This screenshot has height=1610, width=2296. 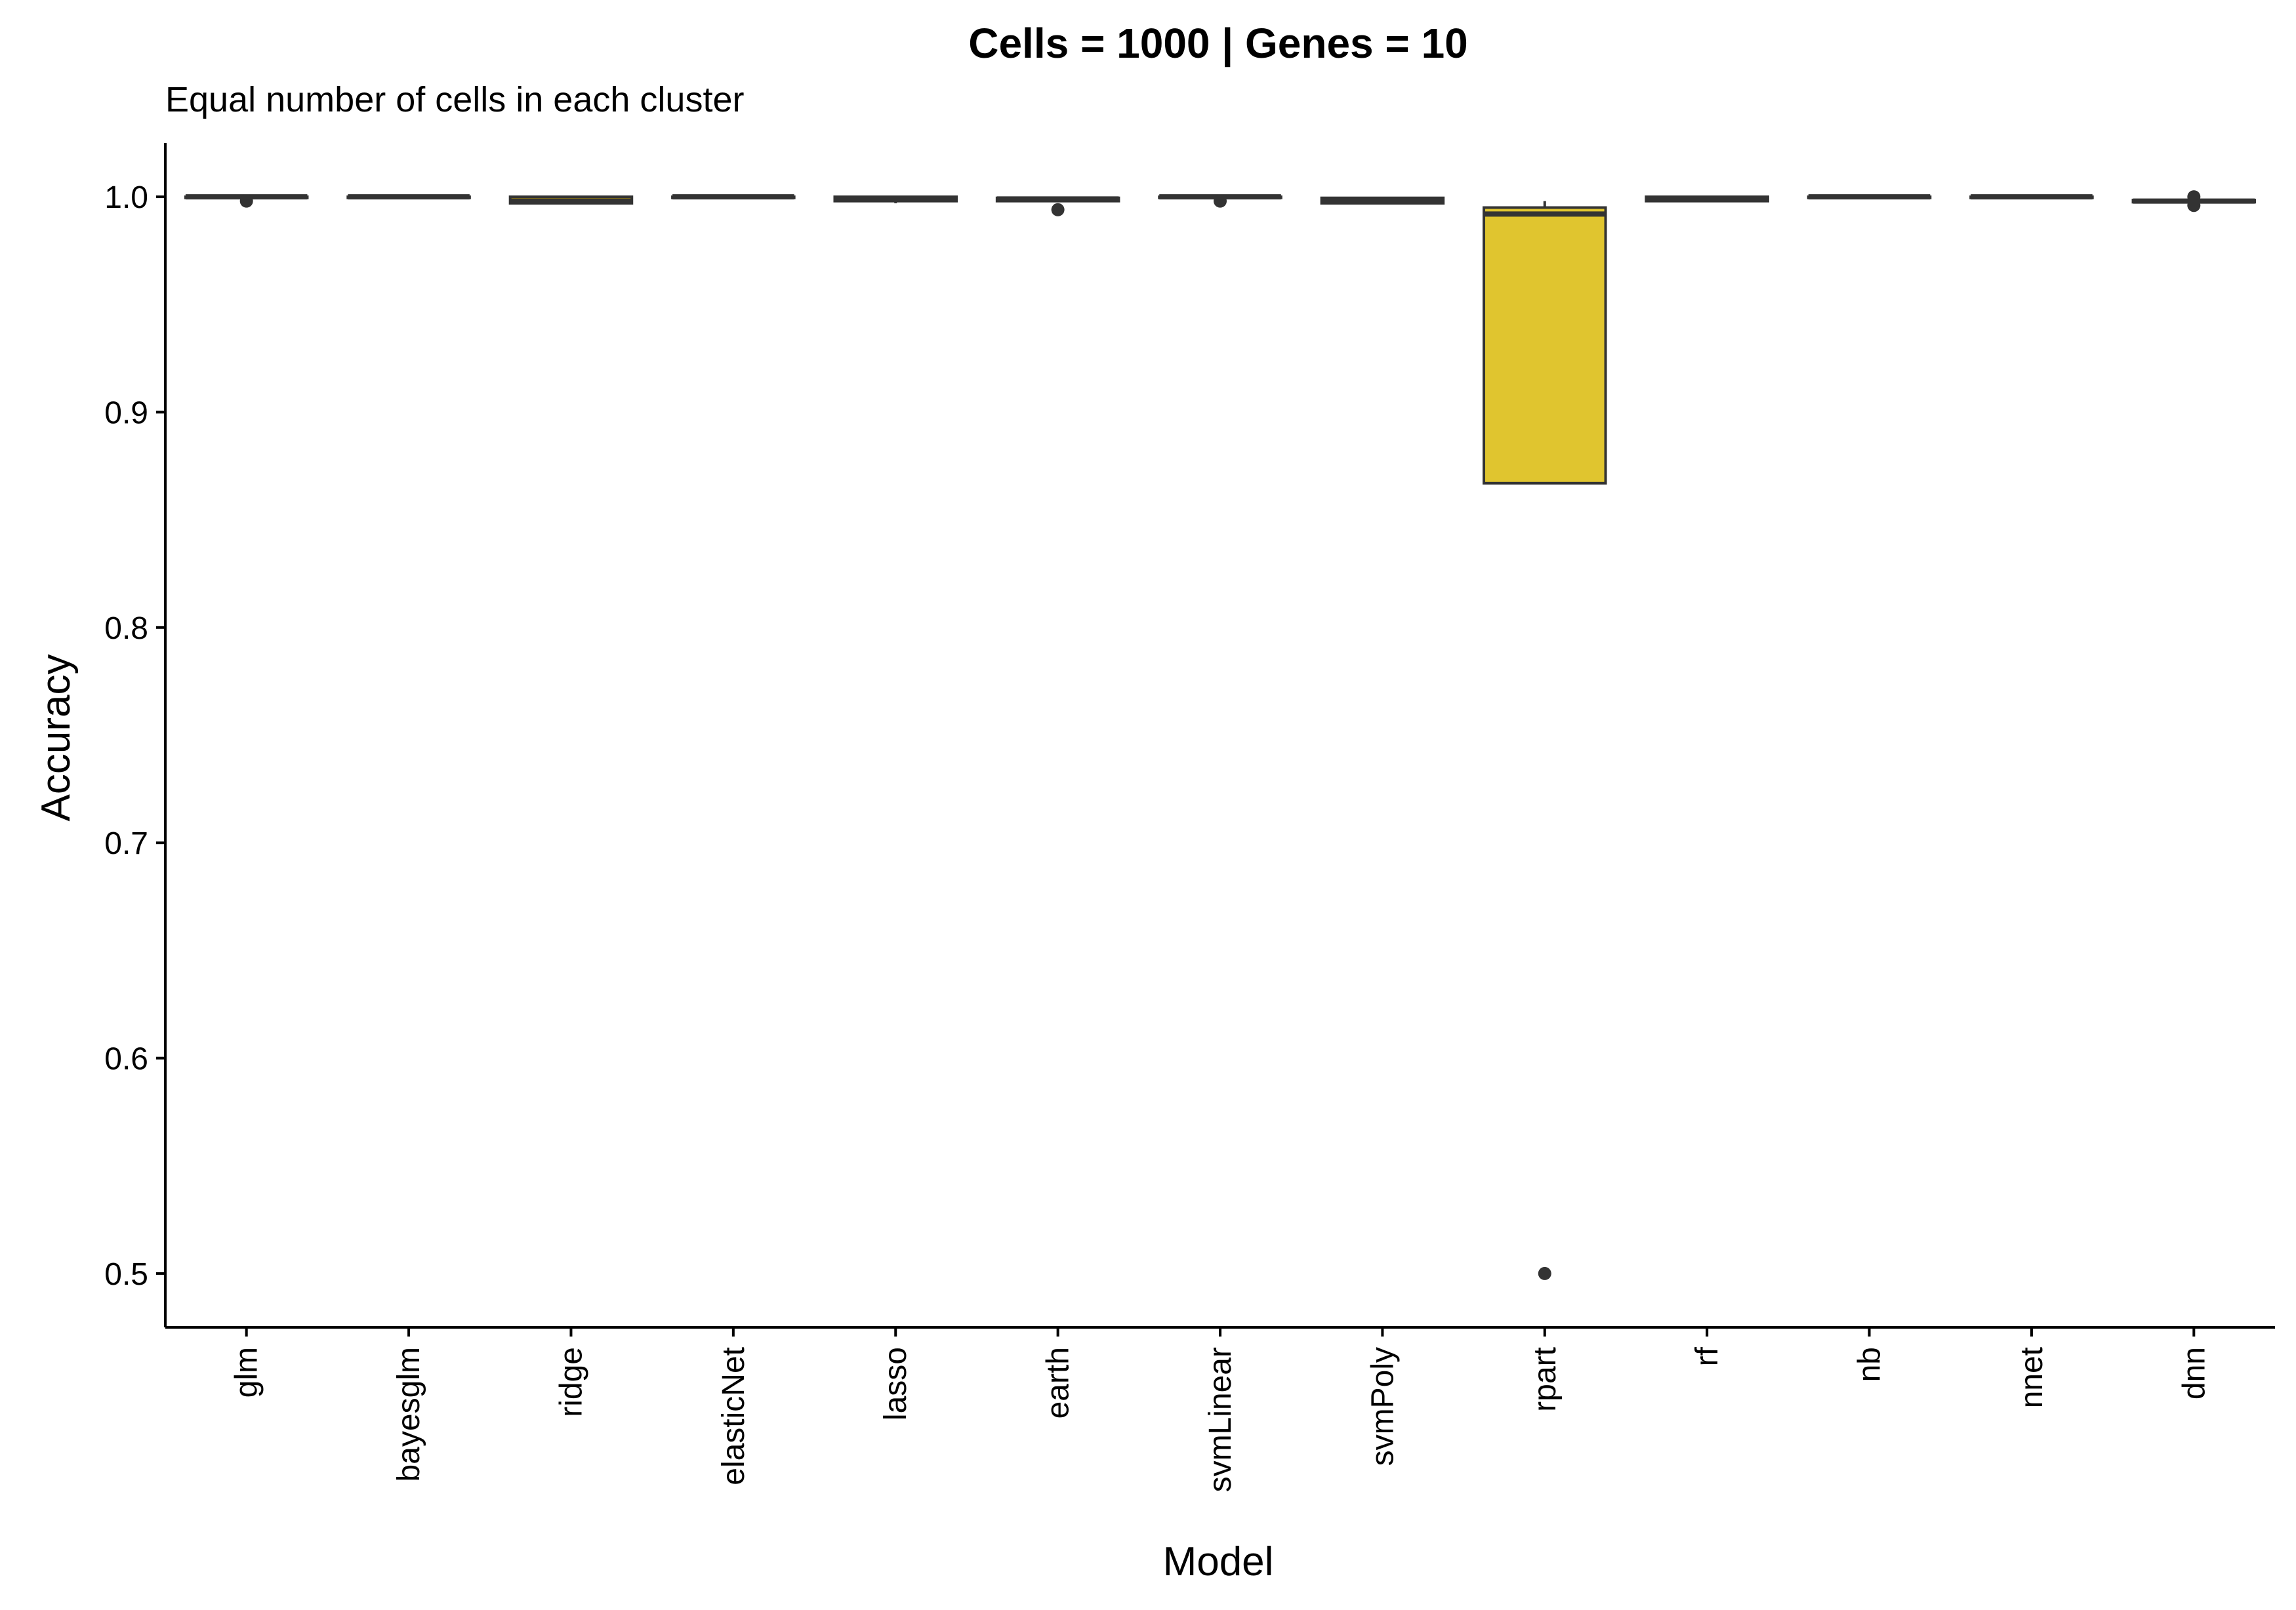 I want to click on x-tick-label-svmLinear: svmLinear, so click(x=1220, y=1420).